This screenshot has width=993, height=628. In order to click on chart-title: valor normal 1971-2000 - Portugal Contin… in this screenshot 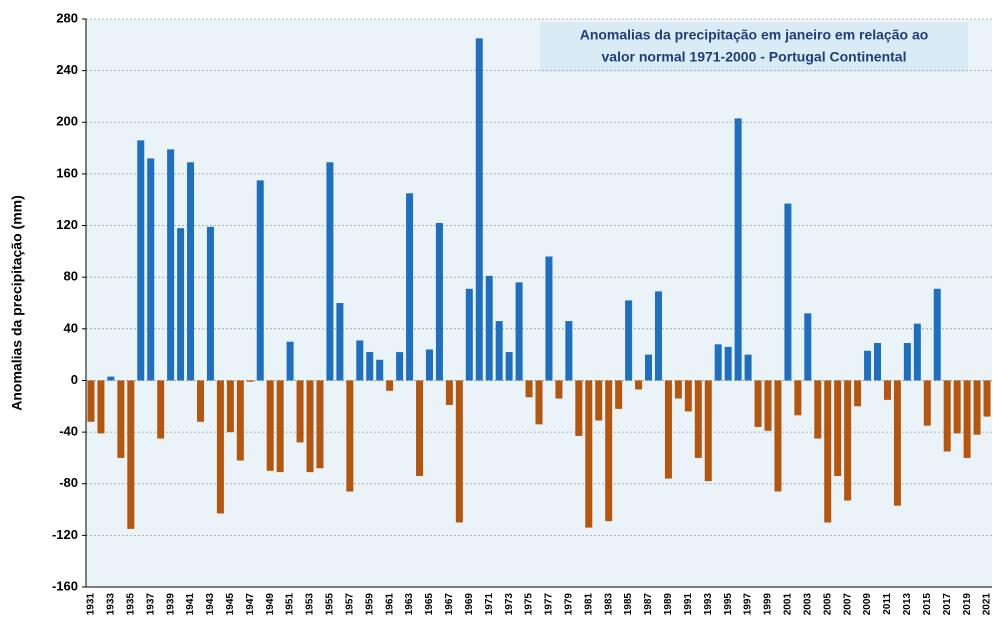, I will do `click(754, 57)`.